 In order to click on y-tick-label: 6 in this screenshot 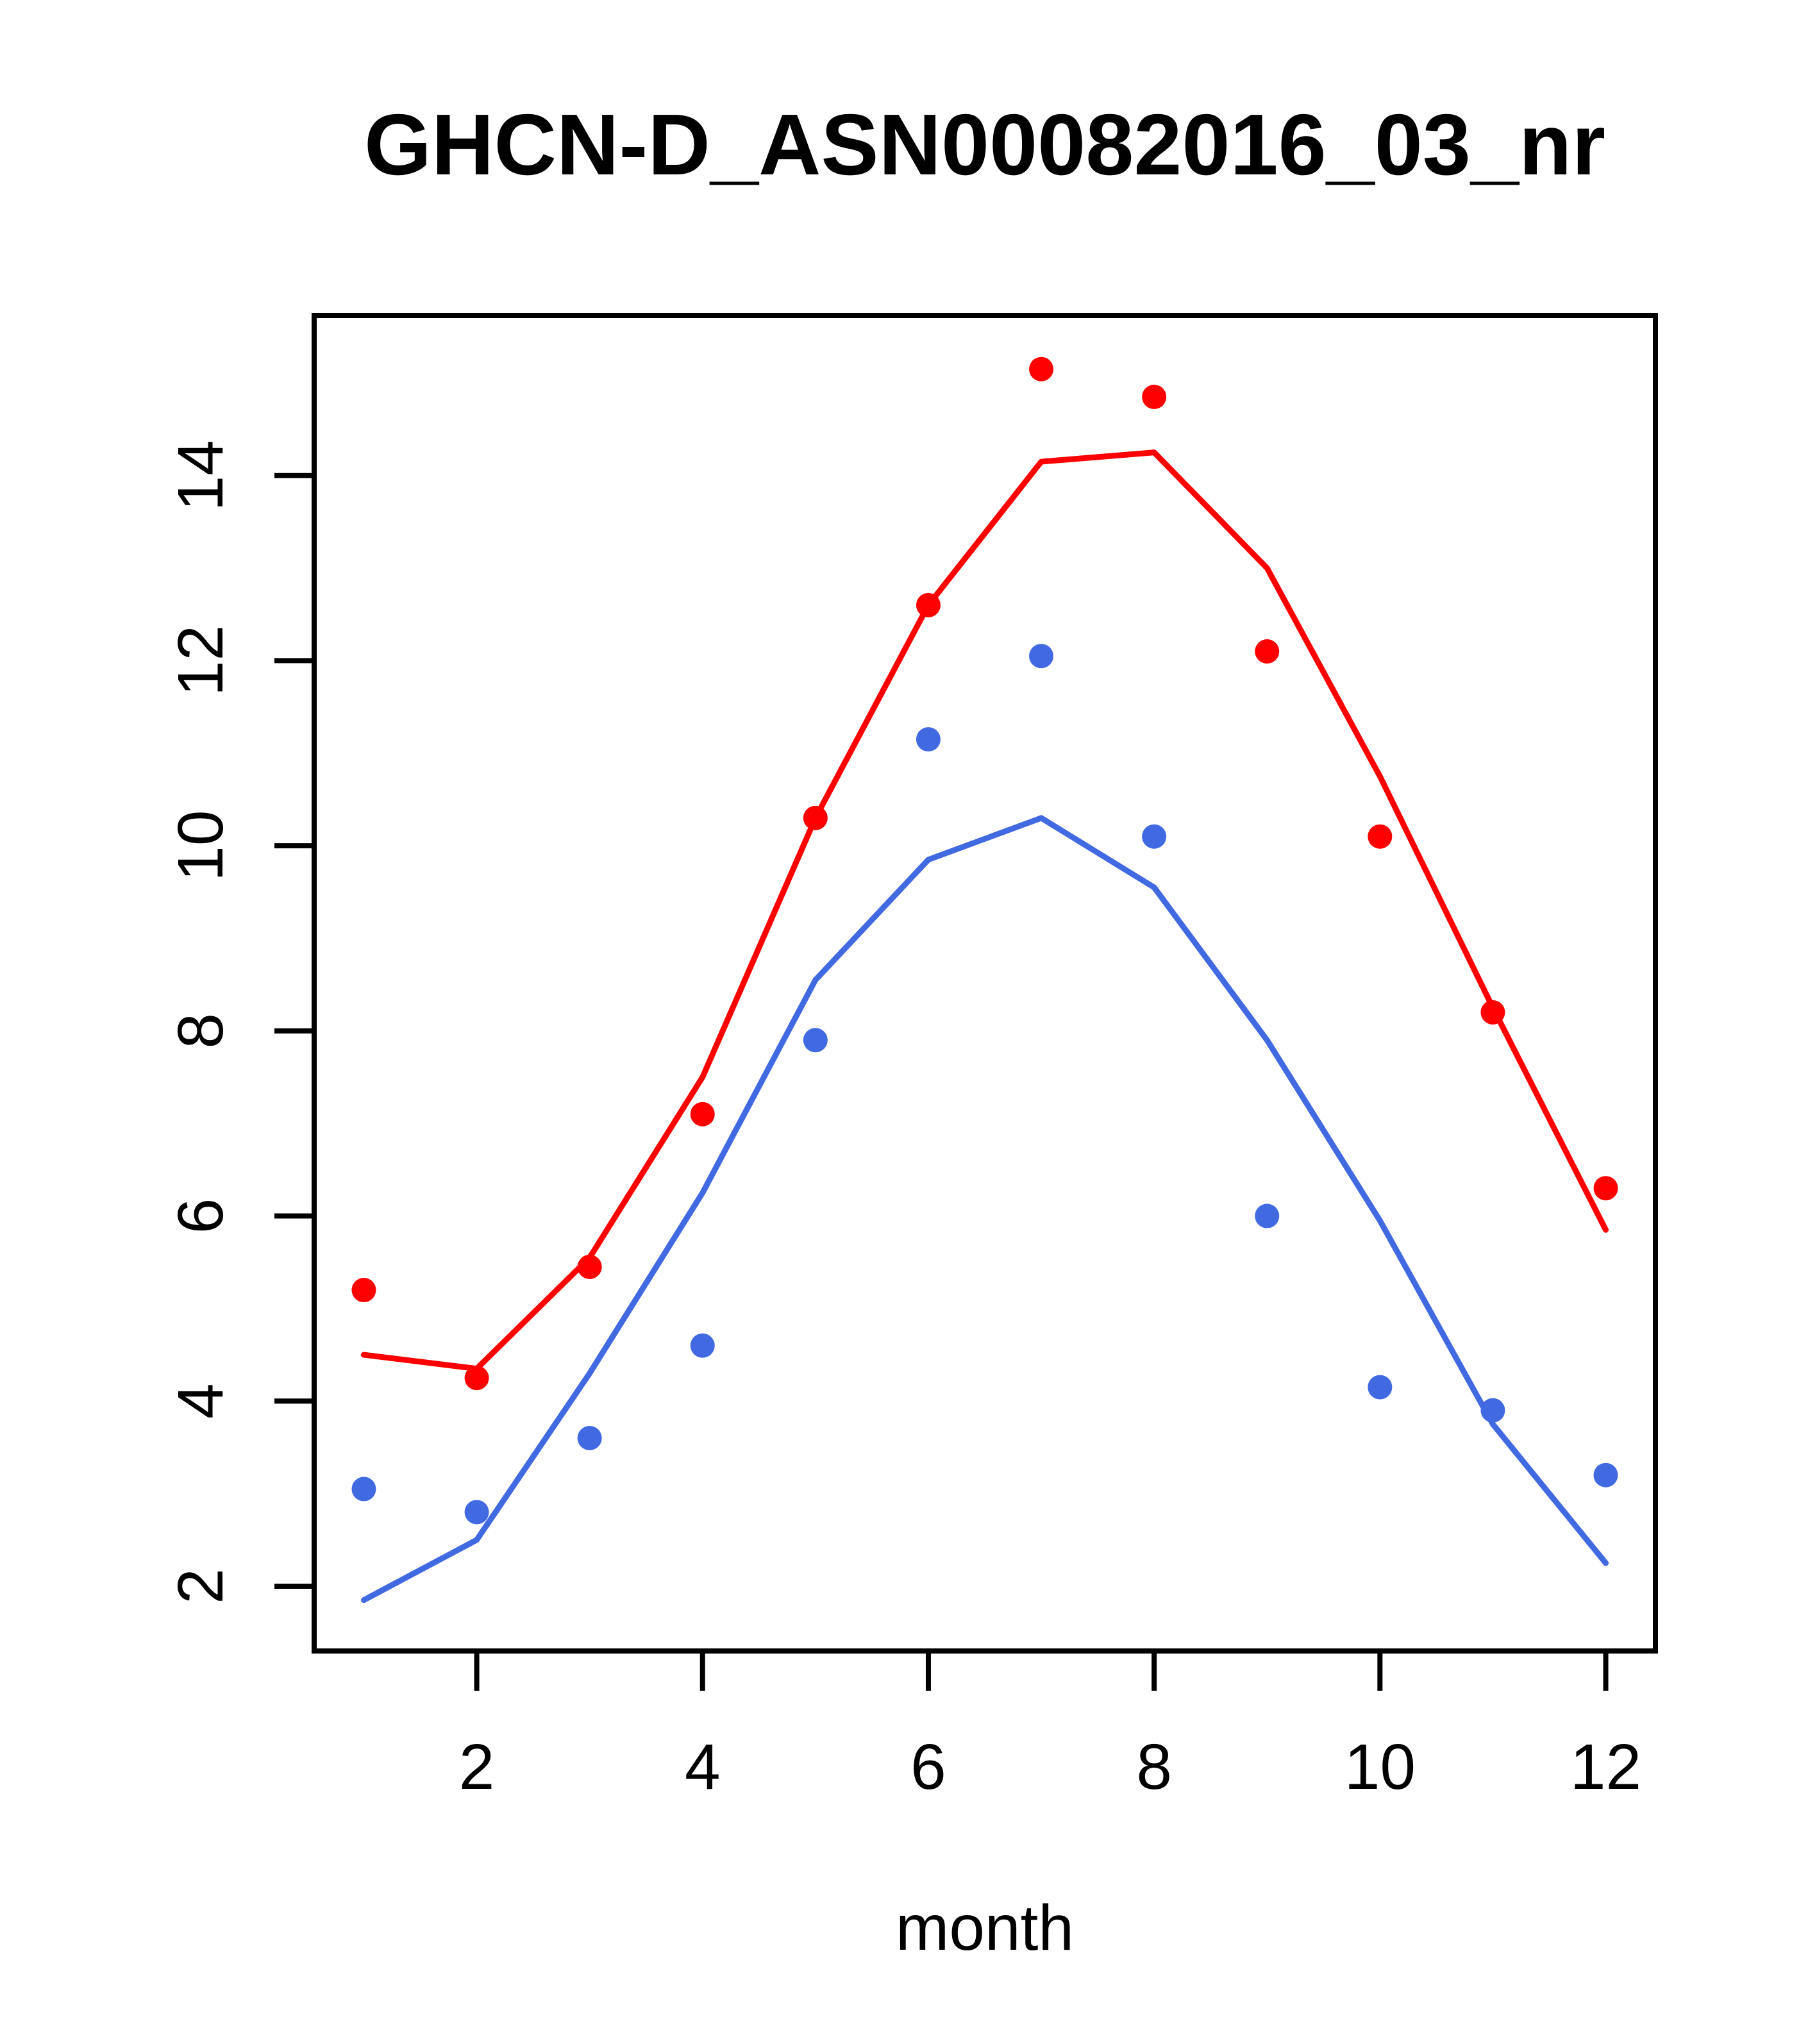, I will do `click(201, 1216)`.